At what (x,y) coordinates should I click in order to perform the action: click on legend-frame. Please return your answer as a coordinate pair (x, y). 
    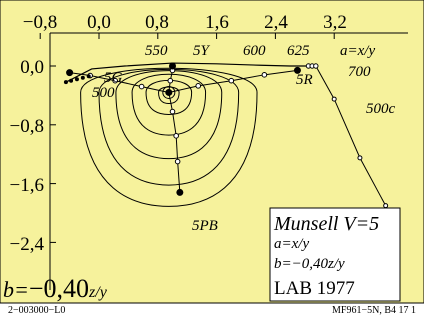
    Looking at the image, I should click on (335, 254).